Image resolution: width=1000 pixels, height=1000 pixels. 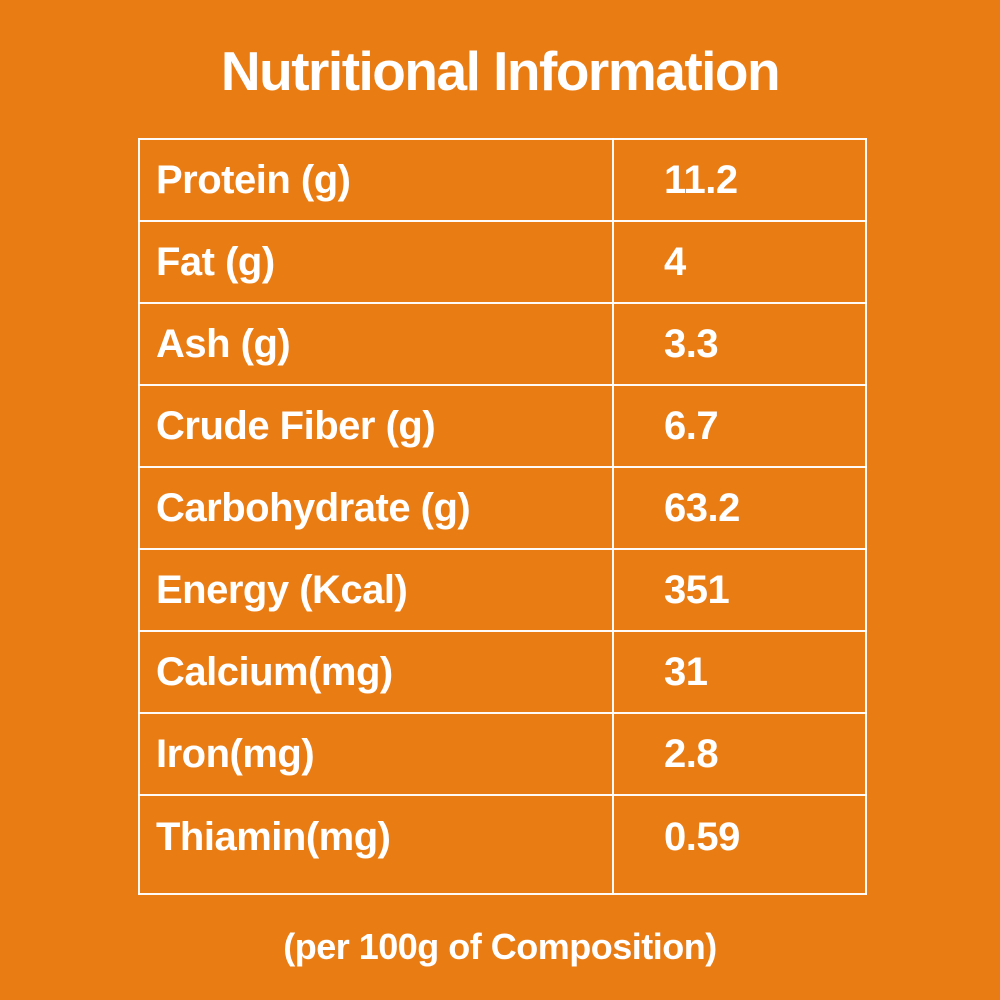 I want to click on table-row: Crude Fiber (g) 6.7, so click(x=502, y=426).